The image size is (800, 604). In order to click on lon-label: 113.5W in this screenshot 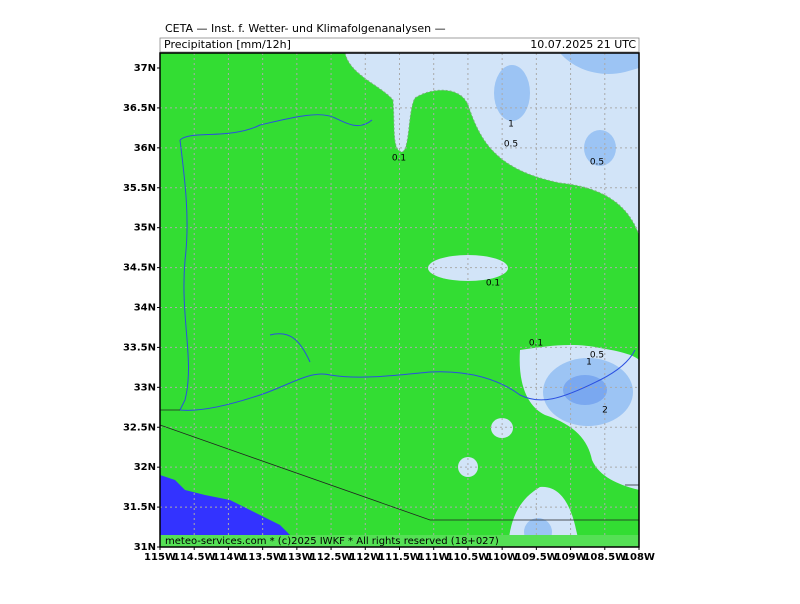, I will do `click(262, 557)`.